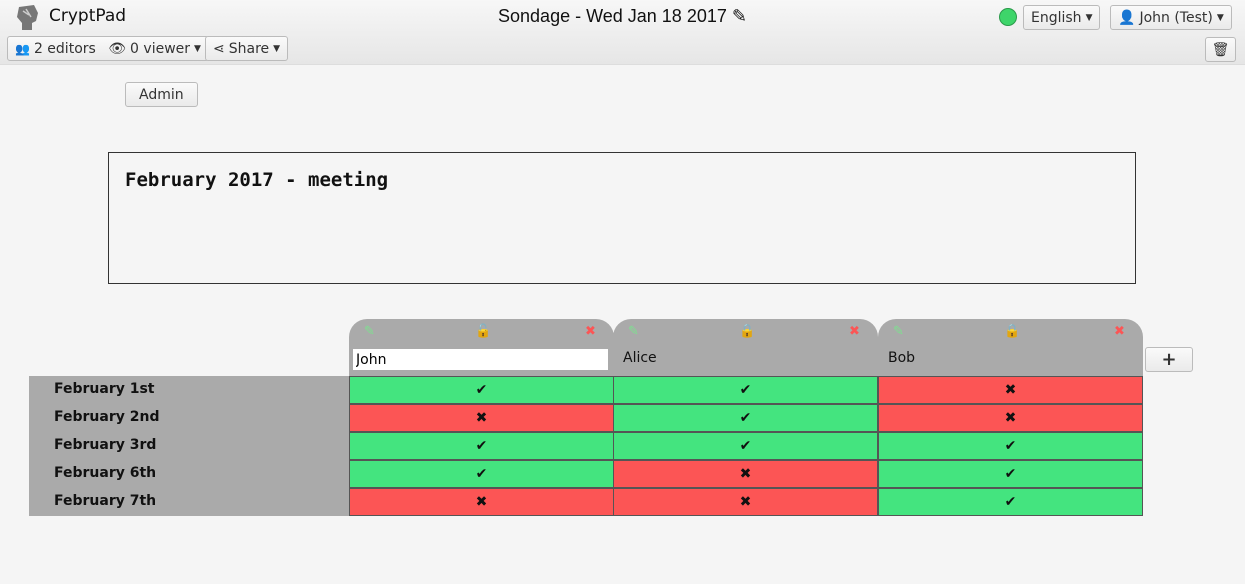 Image resolution: width=1245 pixels, height=584 pixels. I want to click on row-label: February 2nd, so click(189, 418).